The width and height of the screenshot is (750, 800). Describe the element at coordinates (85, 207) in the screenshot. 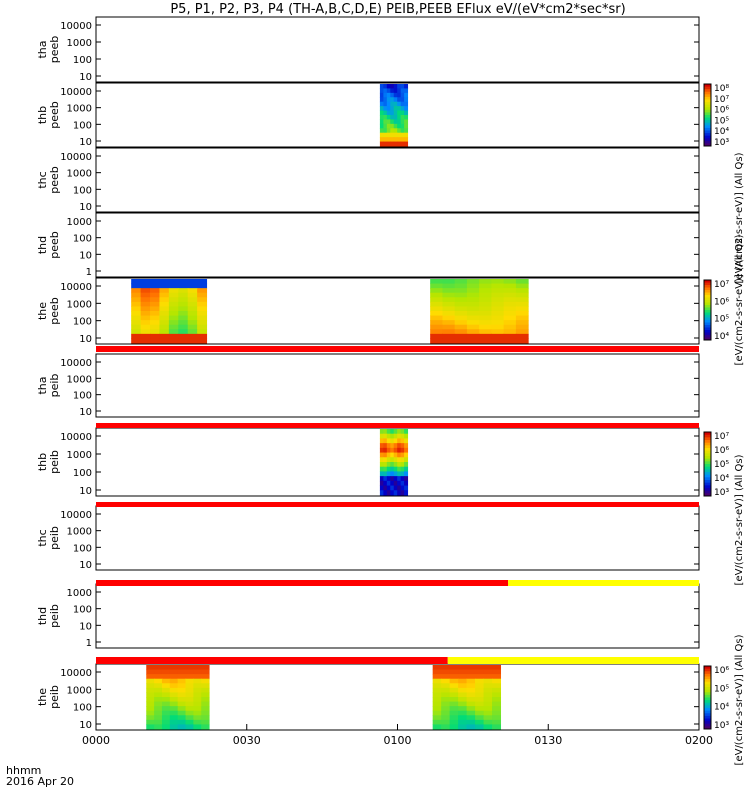

I see `ytick-thc_peeb-3: 10` at that location.